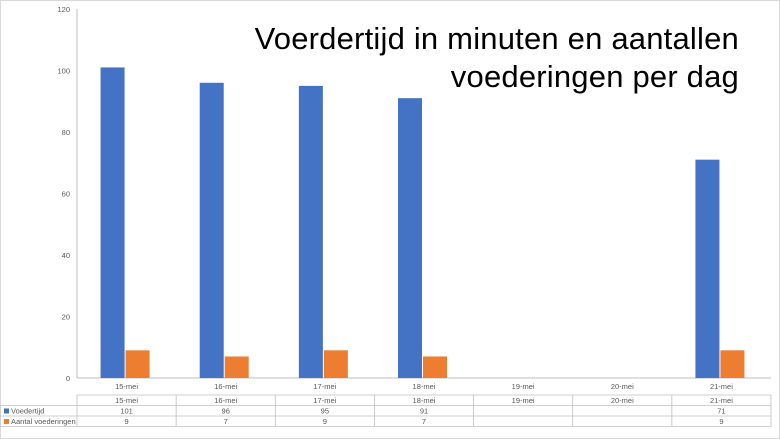 Image resolution: width=780 pixels, height=439 pixels. What do you see at coordinates (225, 400) in the screenshot?
I see `table-header-cell: 16-mei` at bounding box center [225, 400].